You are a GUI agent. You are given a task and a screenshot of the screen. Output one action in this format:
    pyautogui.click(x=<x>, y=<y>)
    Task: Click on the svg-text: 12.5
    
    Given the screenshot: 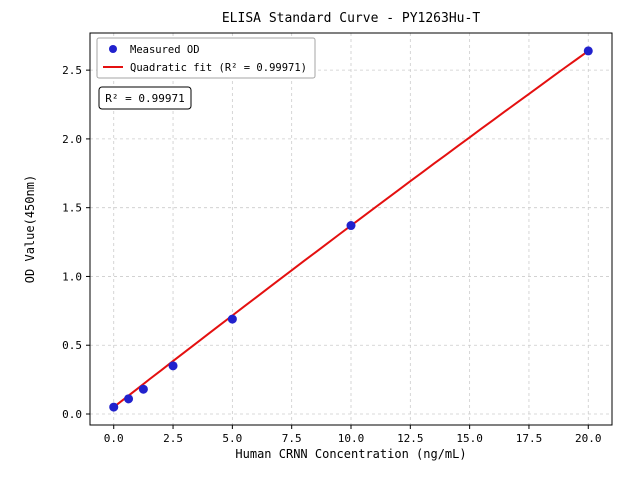 What is the action you would take?
    pyautogui.click(x=410, y=438)
    